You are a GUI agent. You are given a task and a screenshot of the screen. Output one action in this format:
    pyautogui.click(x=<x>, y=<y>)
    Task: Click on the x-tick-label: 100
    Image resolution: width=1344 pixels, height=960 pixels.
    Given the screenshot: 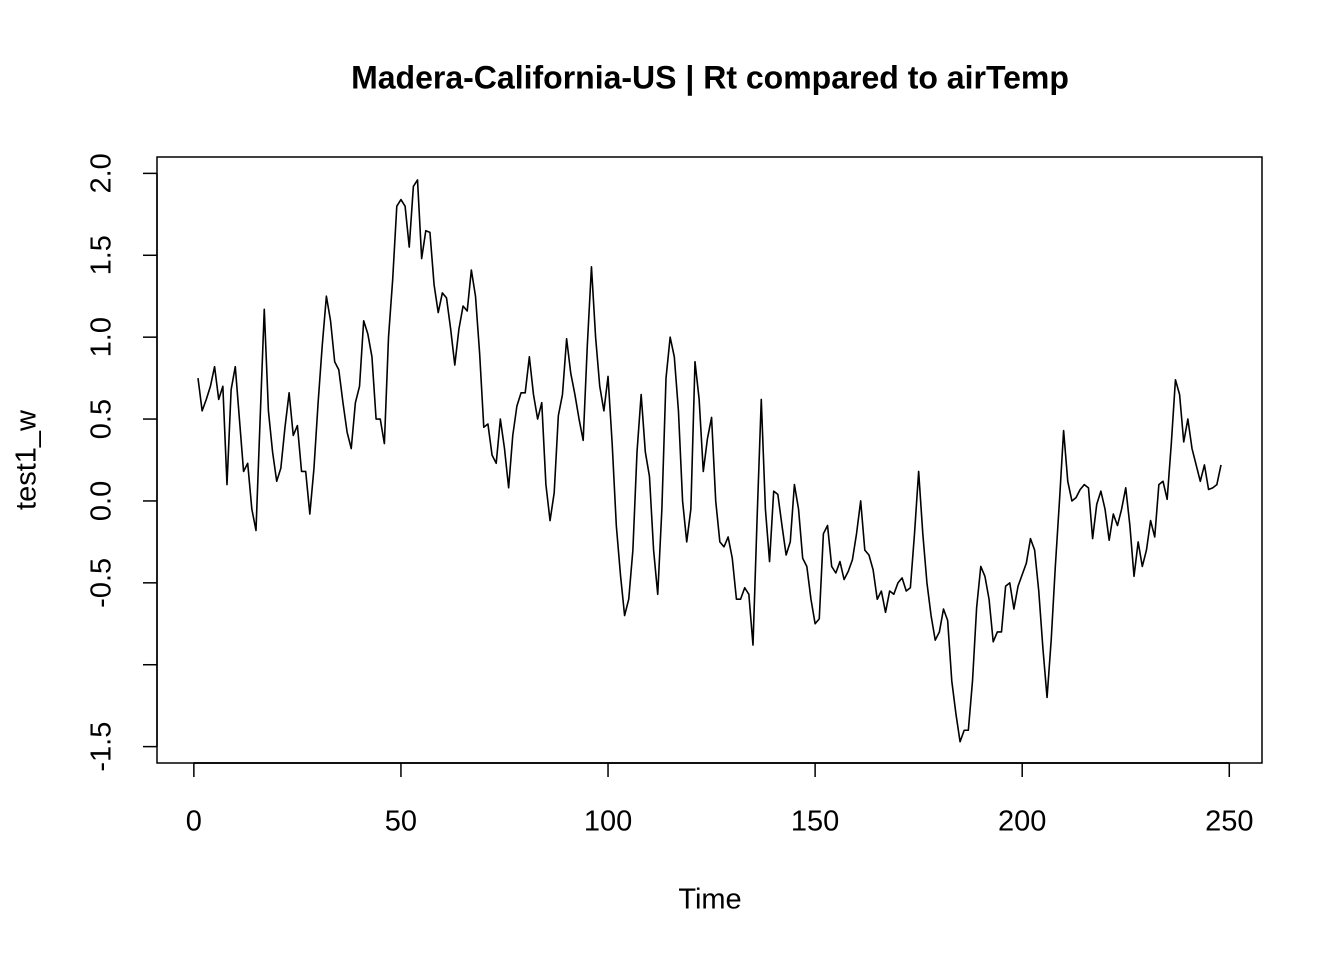 What is the action you would take?
    pyautogui.click(x=608, y=822)
    